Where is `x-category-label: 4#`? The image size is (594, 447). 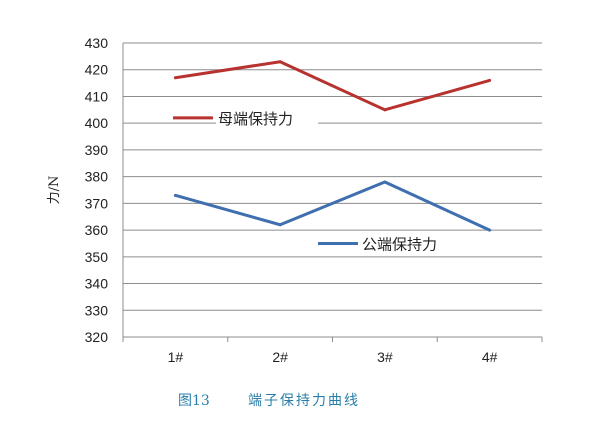 x-category-label: 4# is located at coordinates (490, 357).